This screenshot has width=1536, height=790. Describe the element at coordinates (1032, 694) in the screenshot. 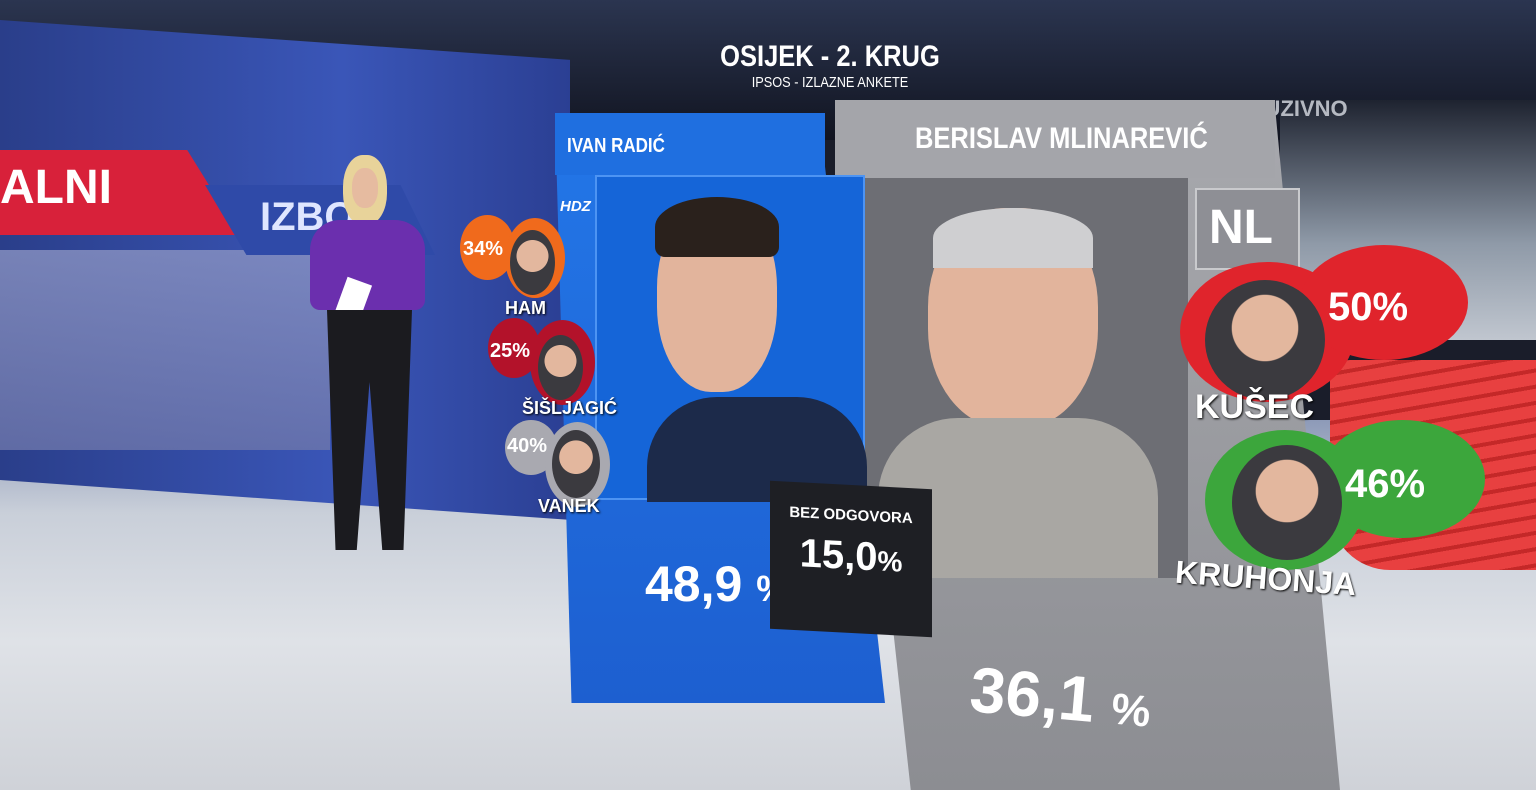

I see `percent-value: 36,1` at that location.